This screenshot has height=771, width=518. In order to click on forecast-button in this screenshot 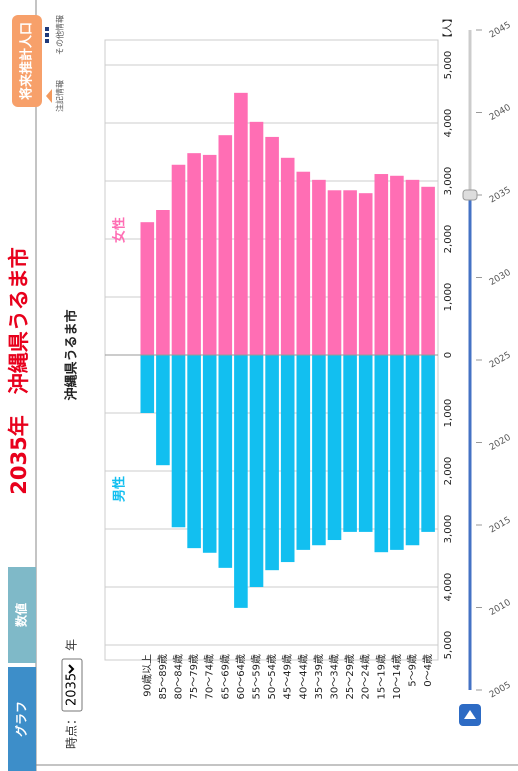, I will do `click(27, 61)`.